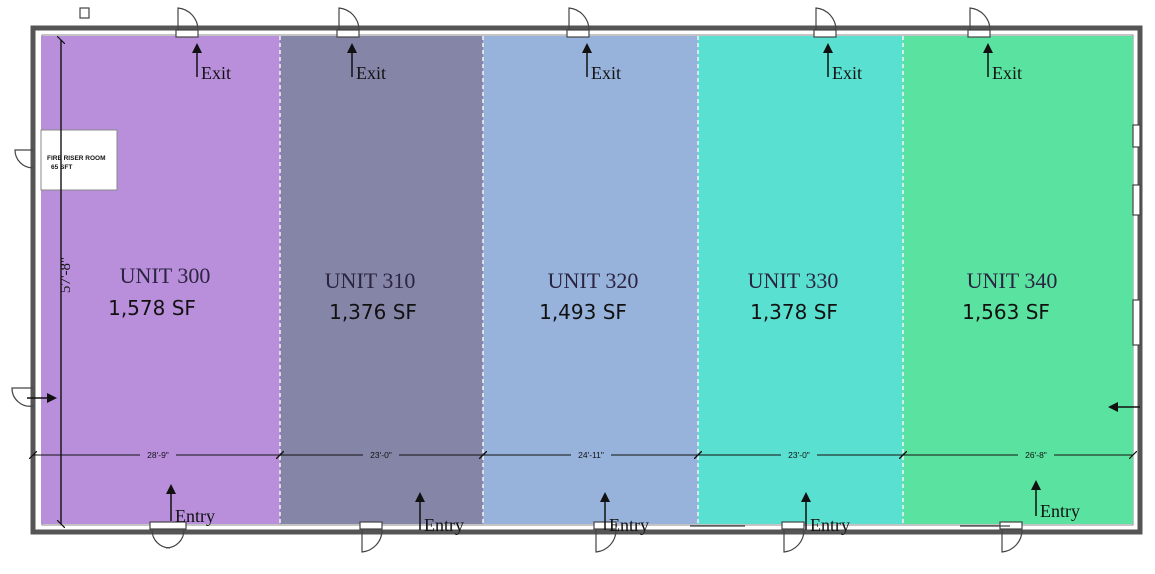 The image size is (1155, 574). Describe the element at coordinates (793, 280) in the screenshot. I see `unit-330-name: UNIT 330` at that location.